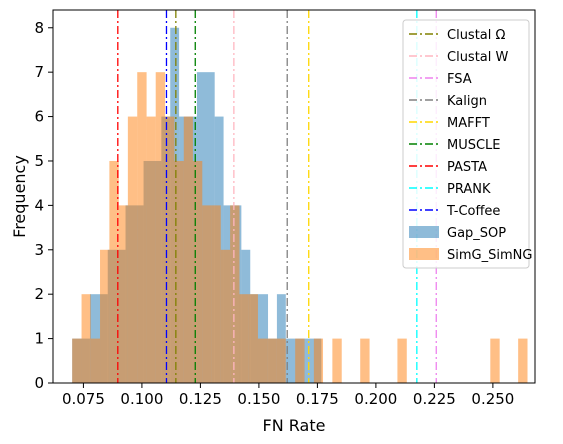 The image size is (563, 444). What do you see at coordinates (474, 145) in the screenshot?
I see `legend-label-vline-5: MUSCLE` at bounding box center [474, 145].